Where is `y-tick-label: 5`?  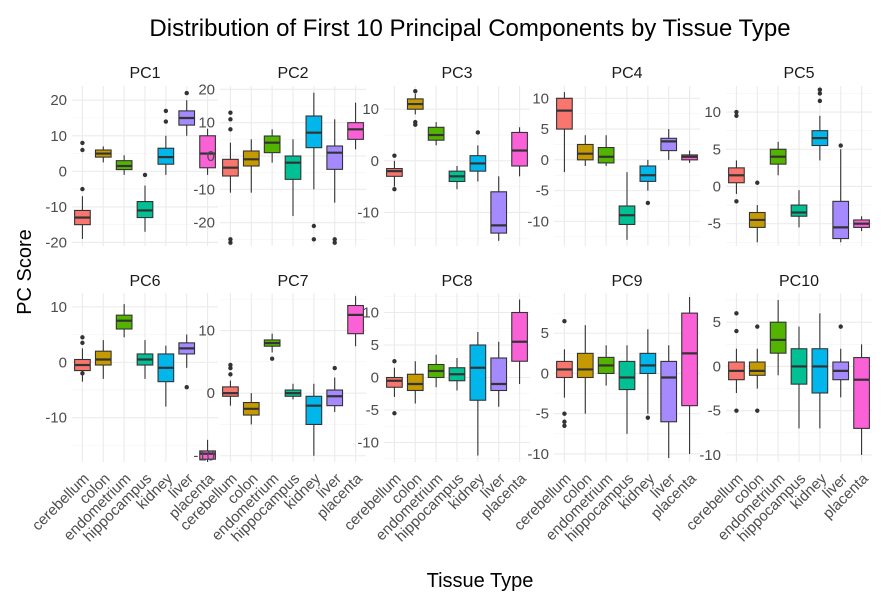 y-tick-label: 5 is located at coordinates (375, 345).